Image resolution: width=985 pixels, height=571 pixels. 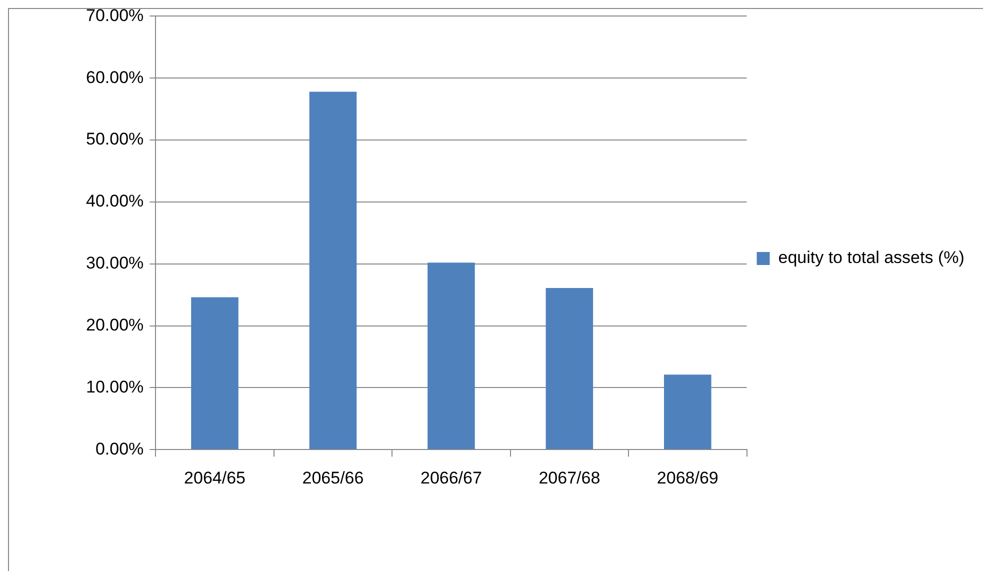 I want to click on x-tick-label: 2068/69, so click(x=687, y=478).